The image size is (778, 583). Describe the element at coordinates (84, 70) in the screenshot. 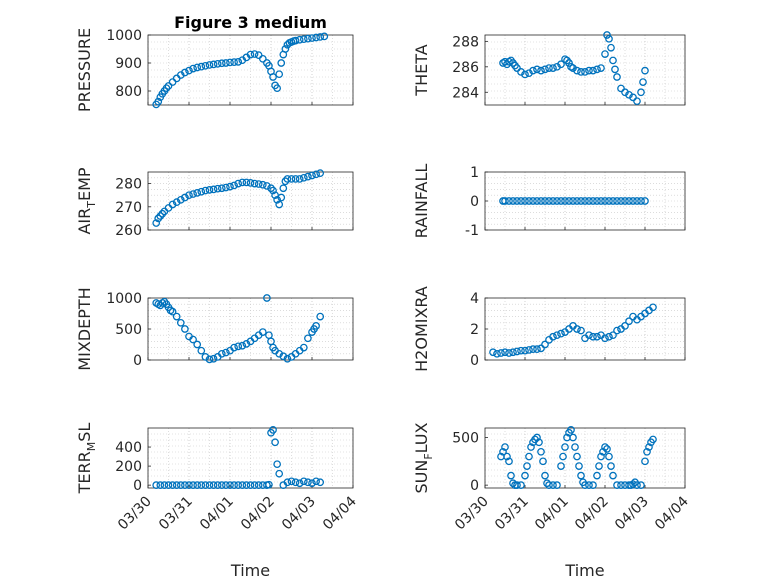

I see `y-axis-label: PRESSURE` at that location.